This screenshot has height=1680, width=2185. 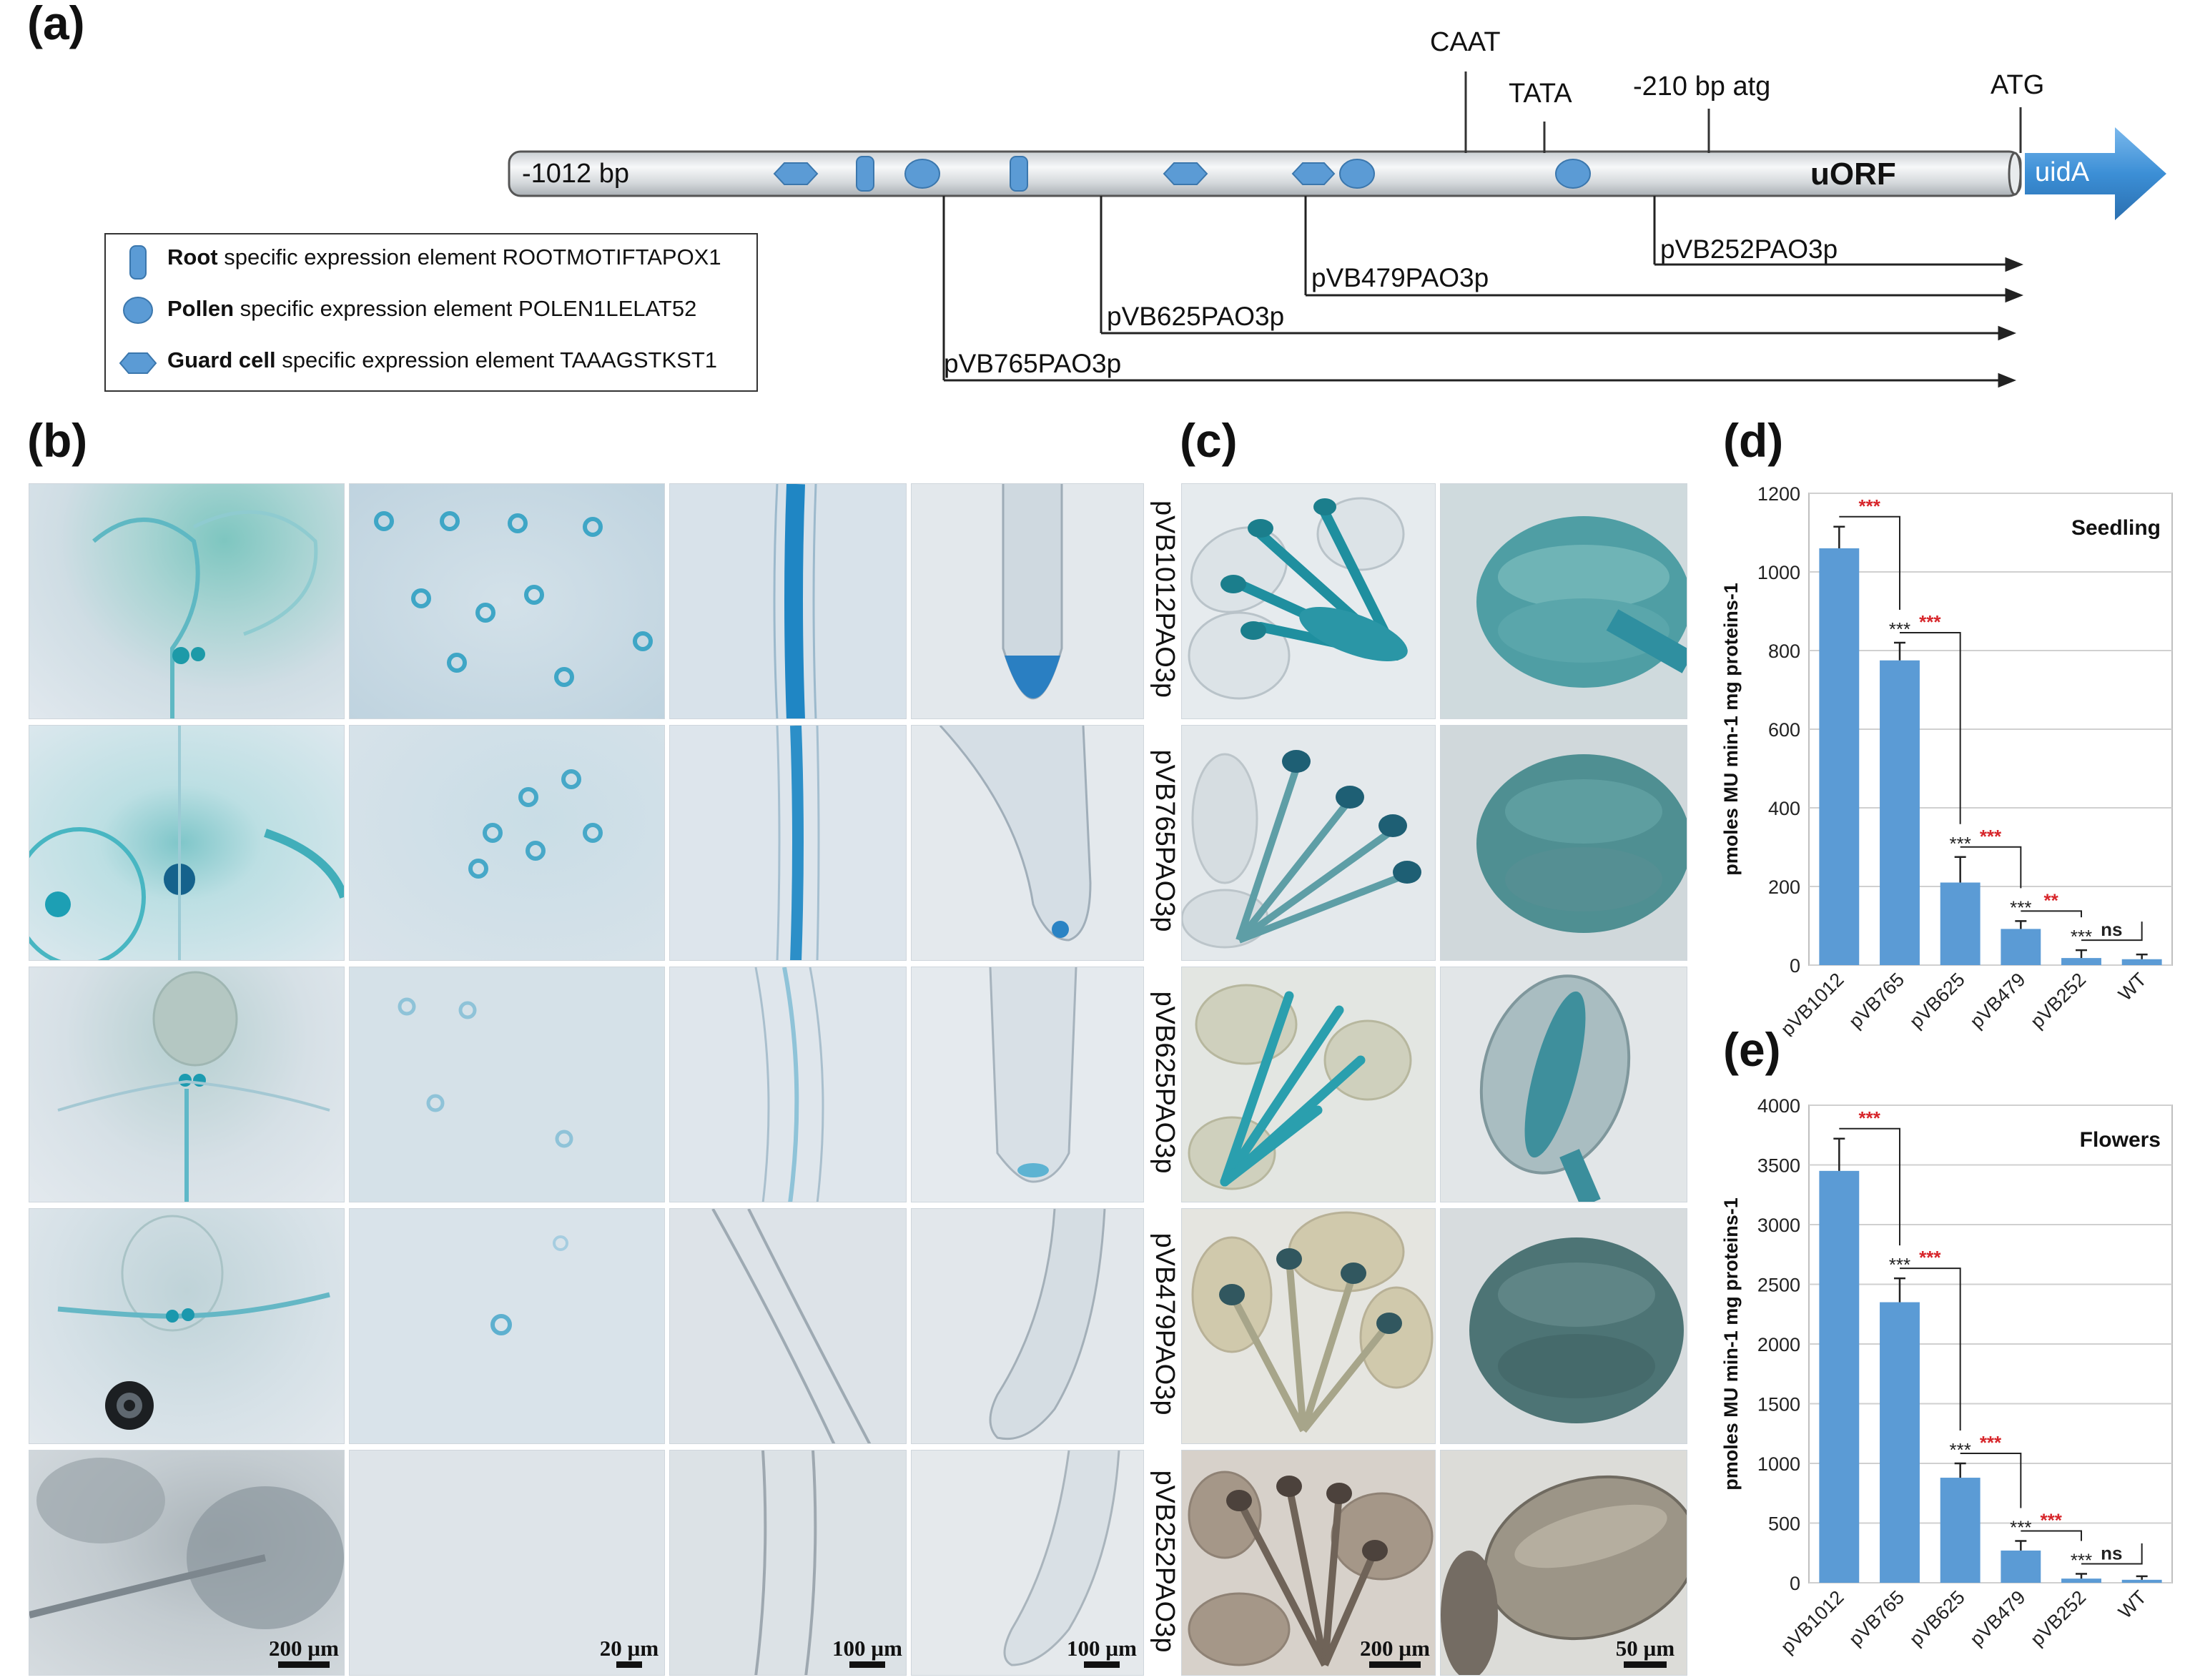 What do you see at coordinates (1337, 230) in the screenshot?
I see `promoter-map` at bounding box center [1337, 230].